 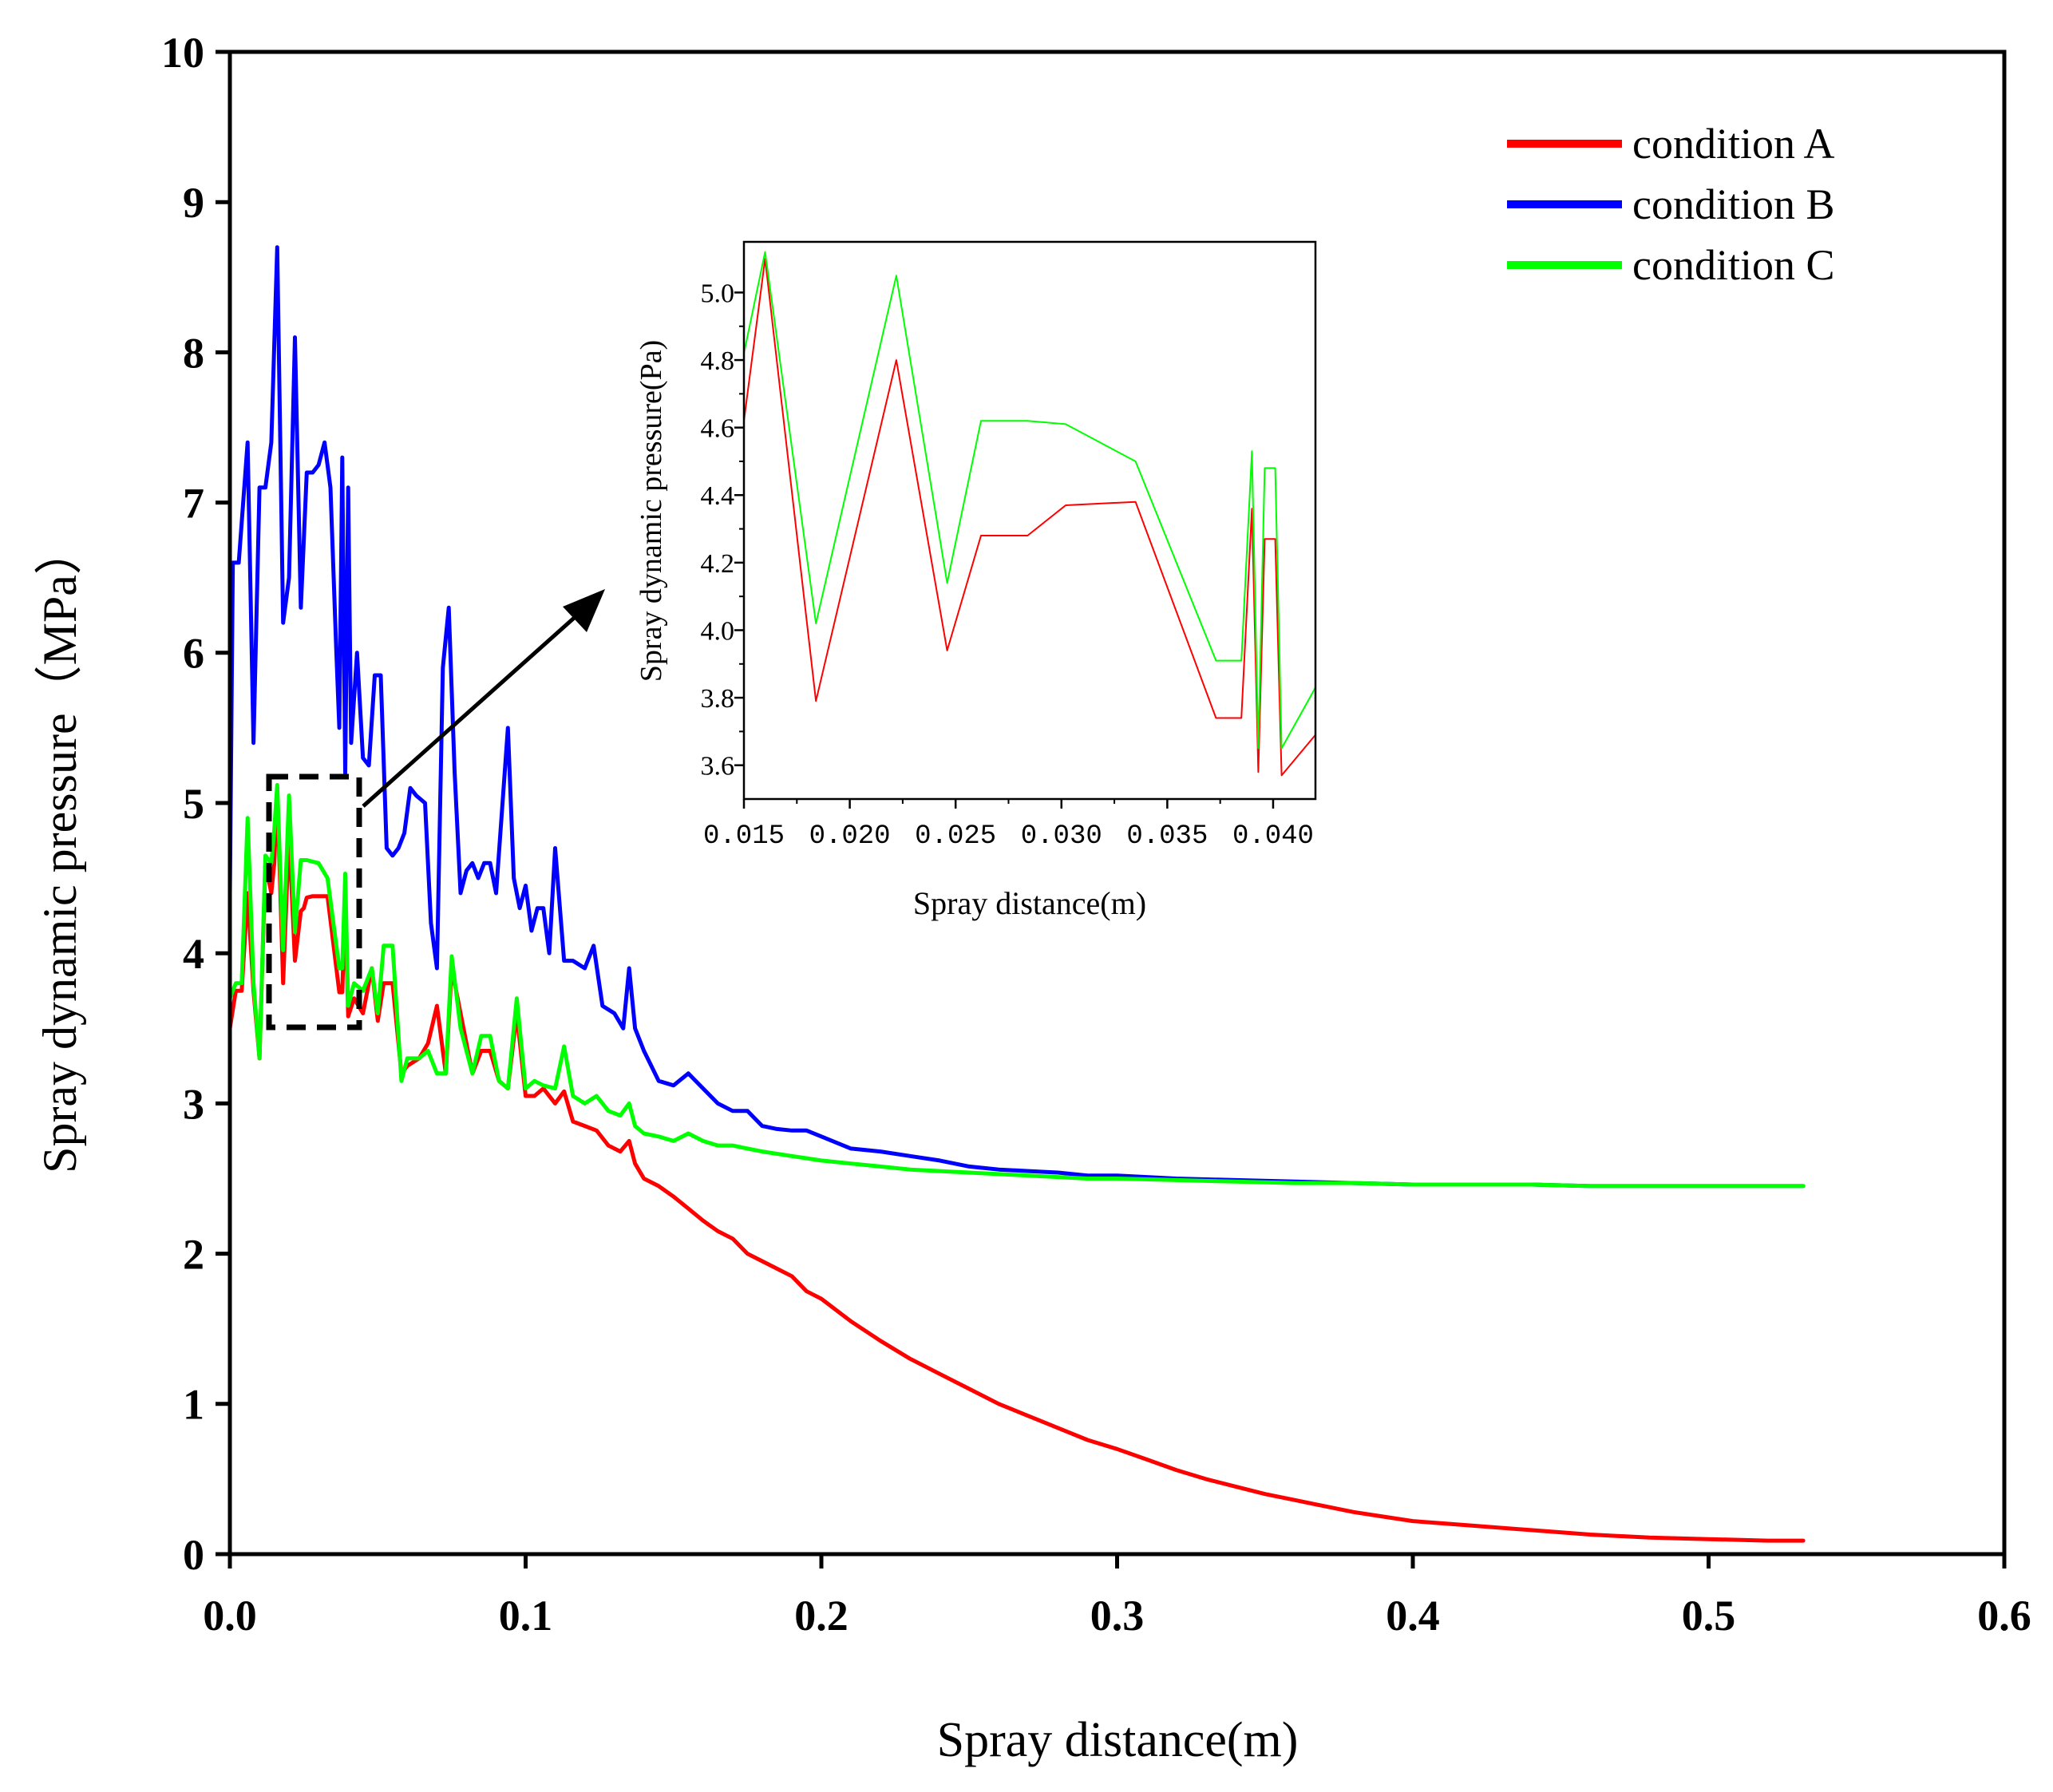 What do you see at coordinates (1118, 1740) in the screenshot?
I see `main-x-axis-label: Spray distance(m)` at bounding box center [1118, 1740].